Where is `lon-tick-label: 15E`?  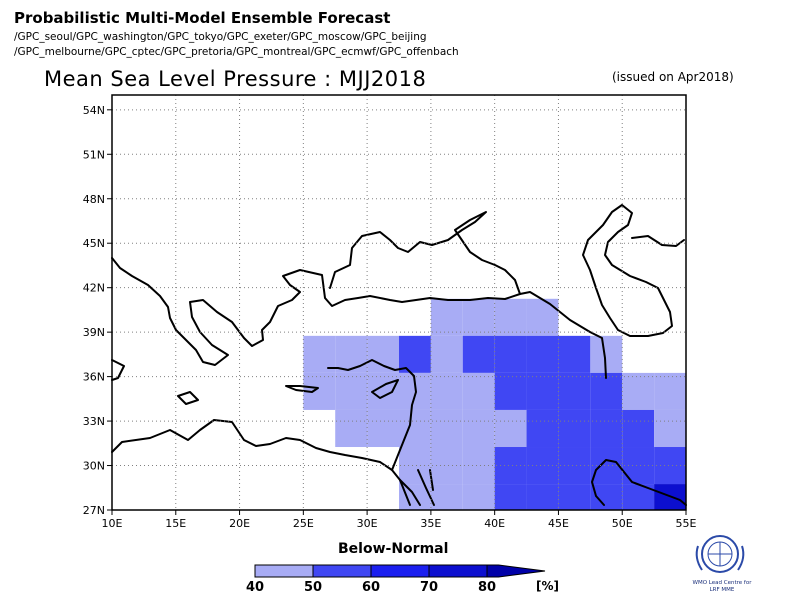
lon-tick-label: 15E is located at coordinates (175, 523).